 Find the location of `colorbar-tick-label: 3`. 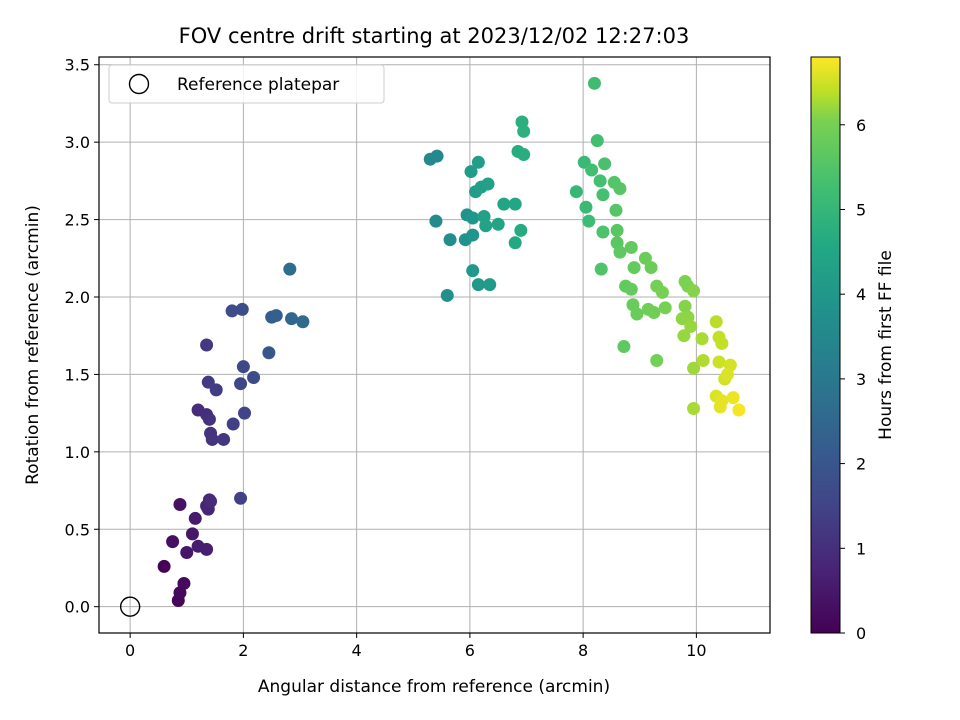

colorbar-tick-label: 3 is located at coordinates (861, 379).